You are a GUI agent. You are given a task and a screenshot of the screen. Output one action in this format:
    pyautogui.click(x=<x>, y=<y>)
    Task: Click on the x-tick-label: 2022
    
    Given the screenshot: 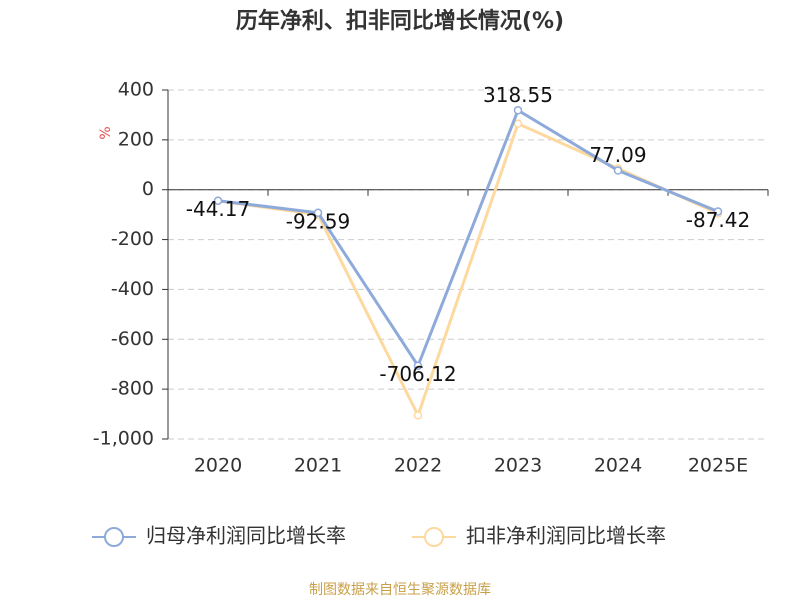 What is the action you would take?
    pyautogui.click(x=418, y=466)
    